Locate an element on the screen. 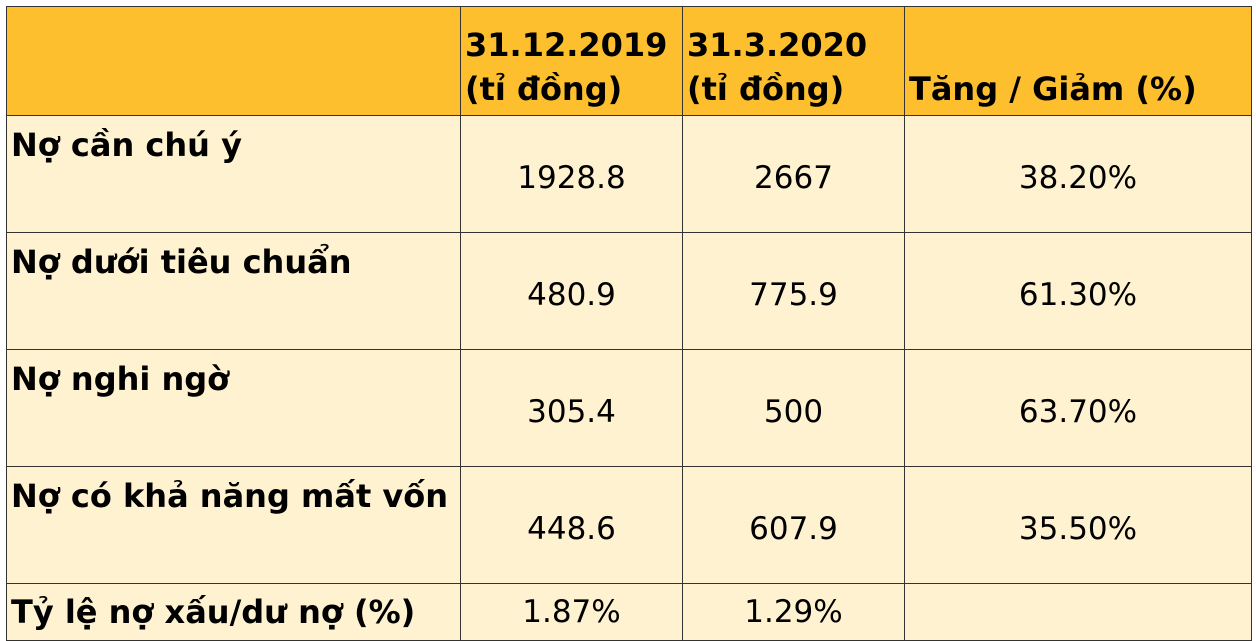  header-col-2020: 31.3.2020 (tỉ đồng) is located at coordinates (793, 61).